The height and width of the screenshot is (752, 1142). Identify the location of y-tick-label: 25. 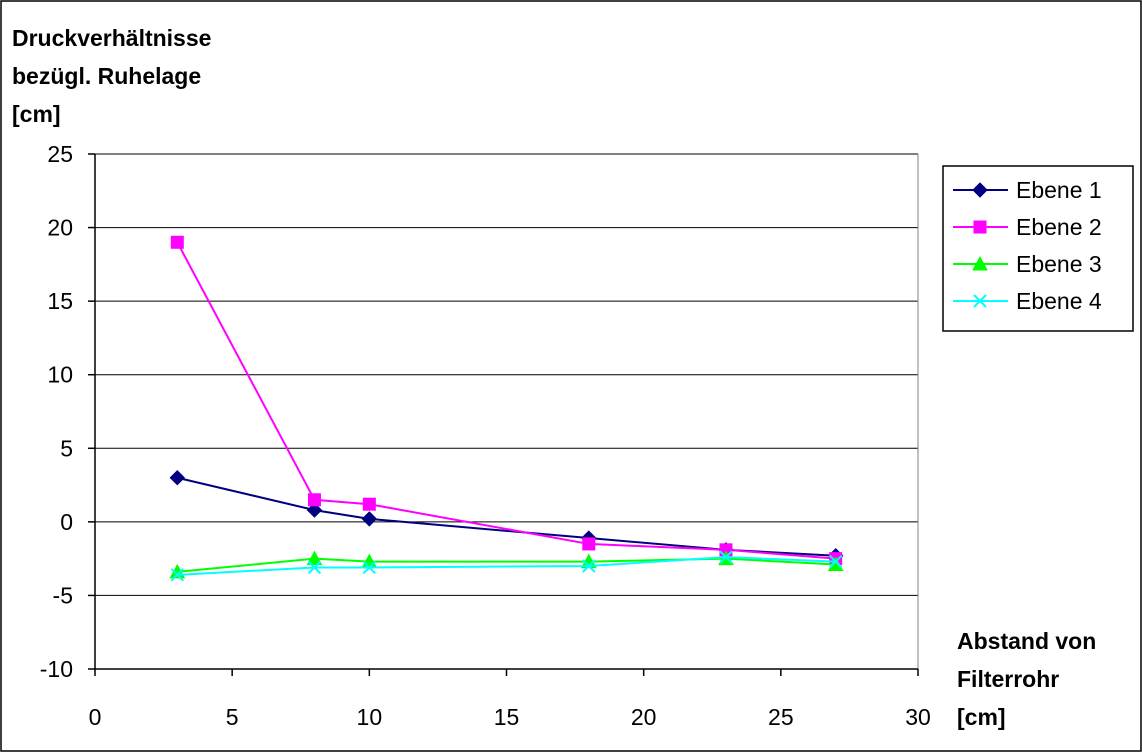
(60, 154).